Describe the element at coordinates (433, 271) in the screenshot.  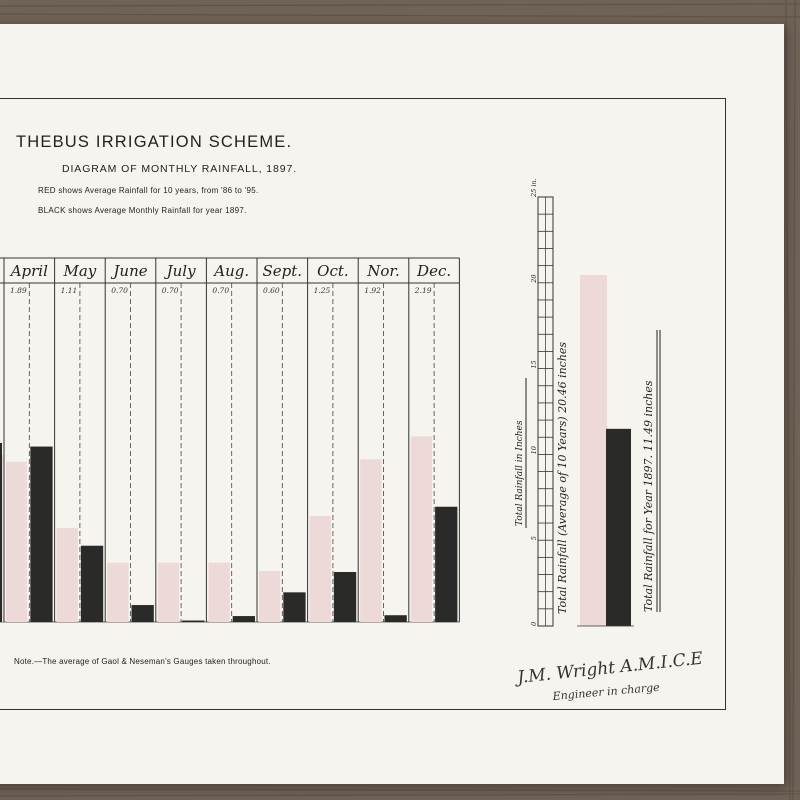
I see `month-label: Dec.` at that location.